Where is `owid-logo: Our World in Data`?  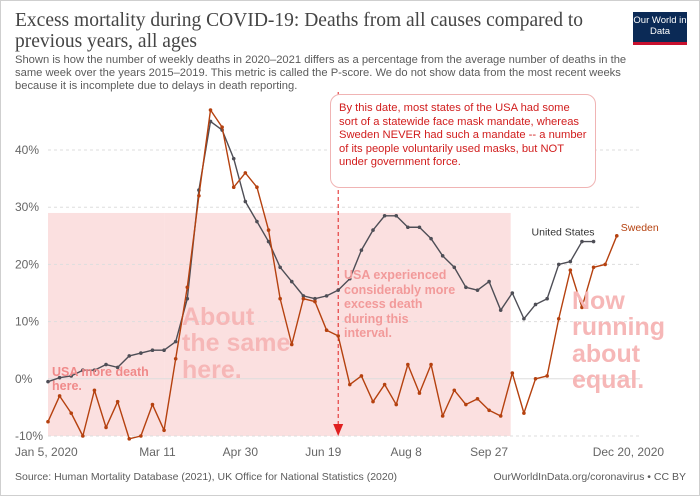
owid-logo: Our World in Data is located at coordinates (660, 27).